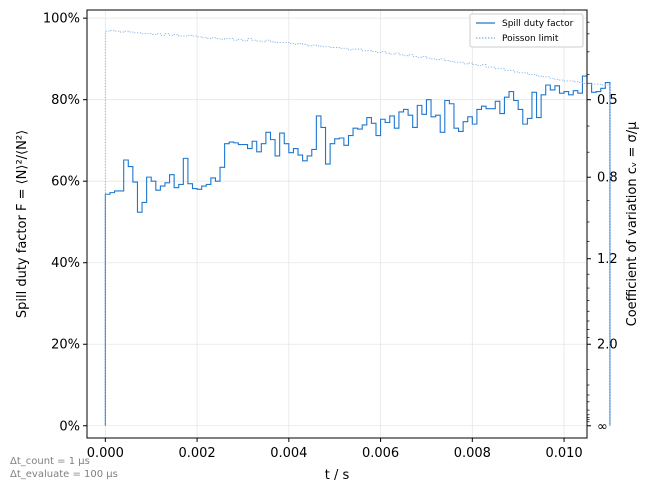  Describe the element at coordinates (607, 345) in the screenshot. I see `y2-tick-label: 2.0` at that location.